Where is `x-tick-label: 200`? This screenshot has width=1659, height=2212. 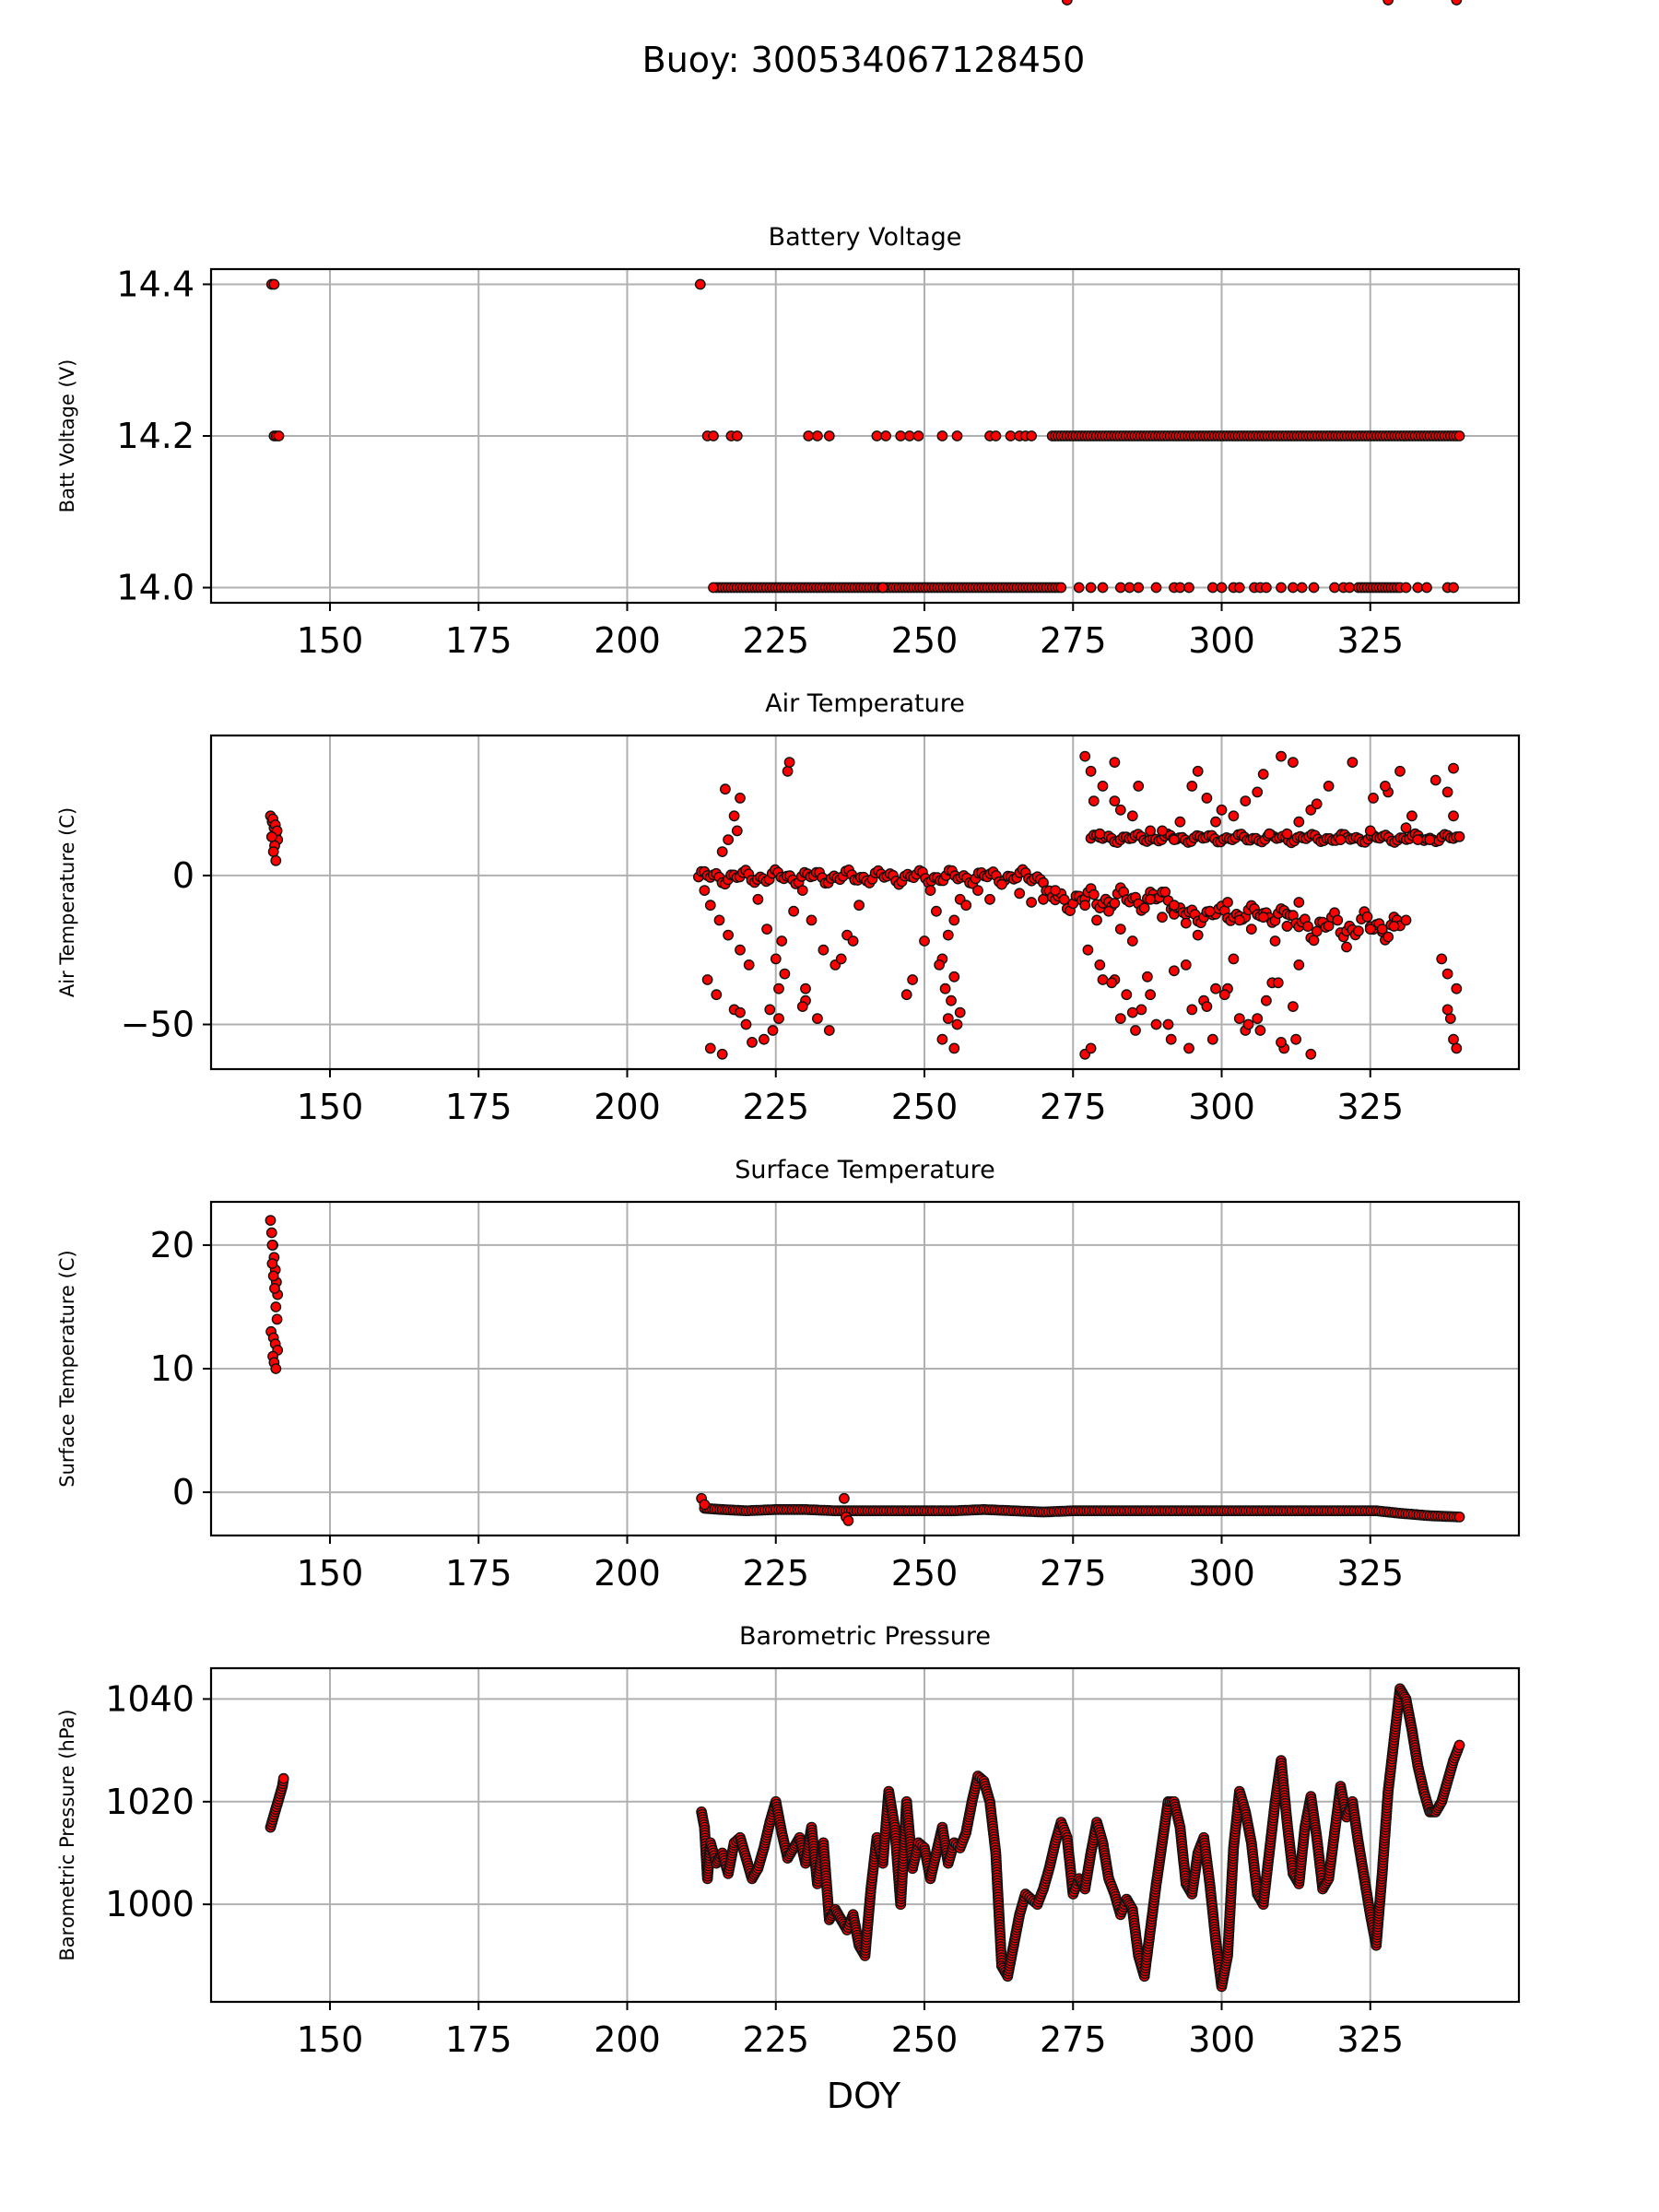
x-tick-label: 200 is located at coordinates (627, 2039).